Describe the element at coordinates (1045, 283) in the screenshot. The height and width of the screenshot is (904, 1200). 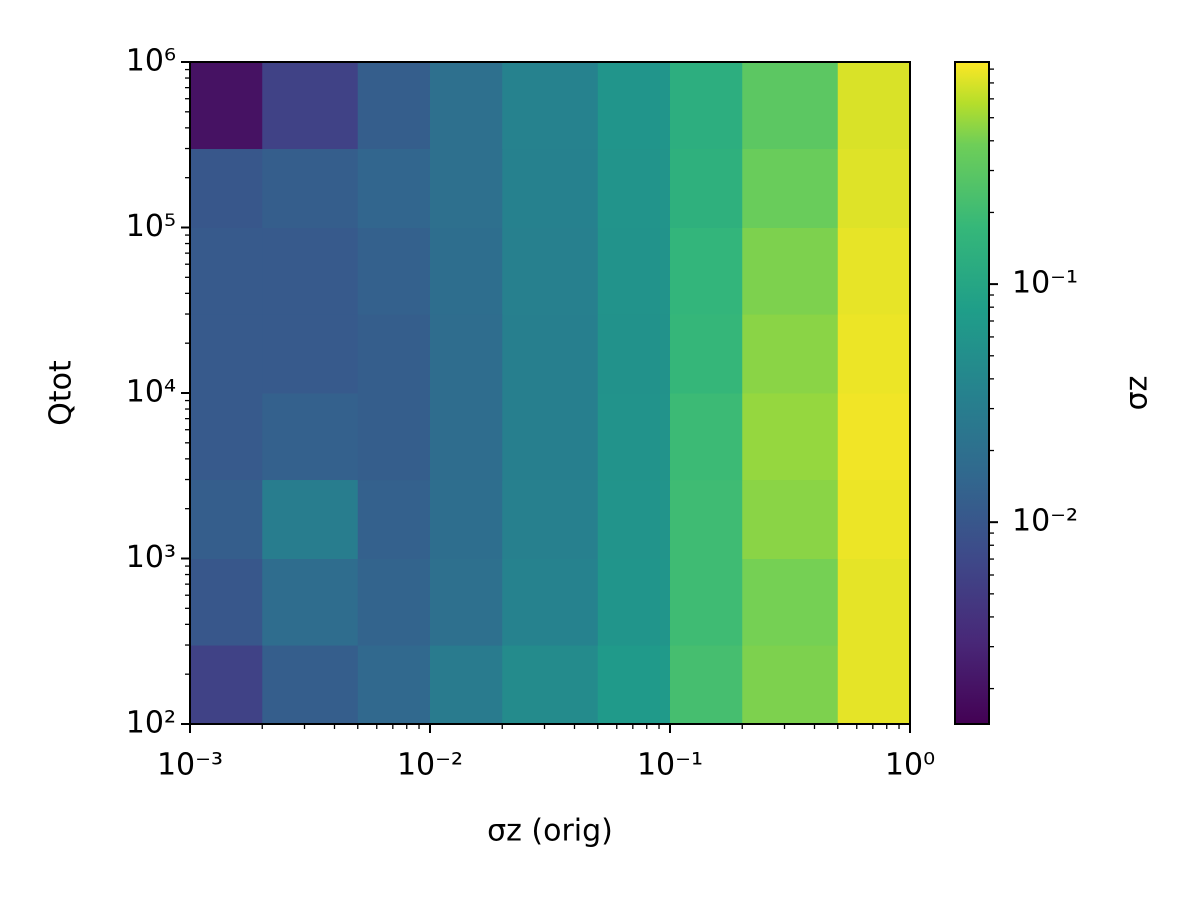
I see `colorbar-tick-label: 10⁻¹` at that location.